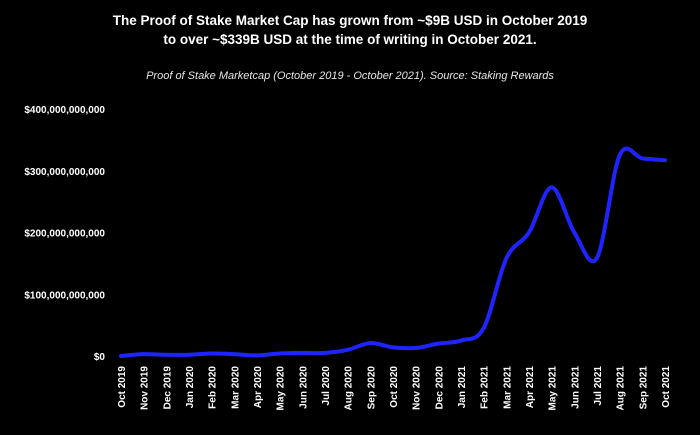 The height and width of the screenshot is (435, 700). Describe the element at coordinates (620, 155) in the screenshot. I see `data-point-aug-2021` at that location.